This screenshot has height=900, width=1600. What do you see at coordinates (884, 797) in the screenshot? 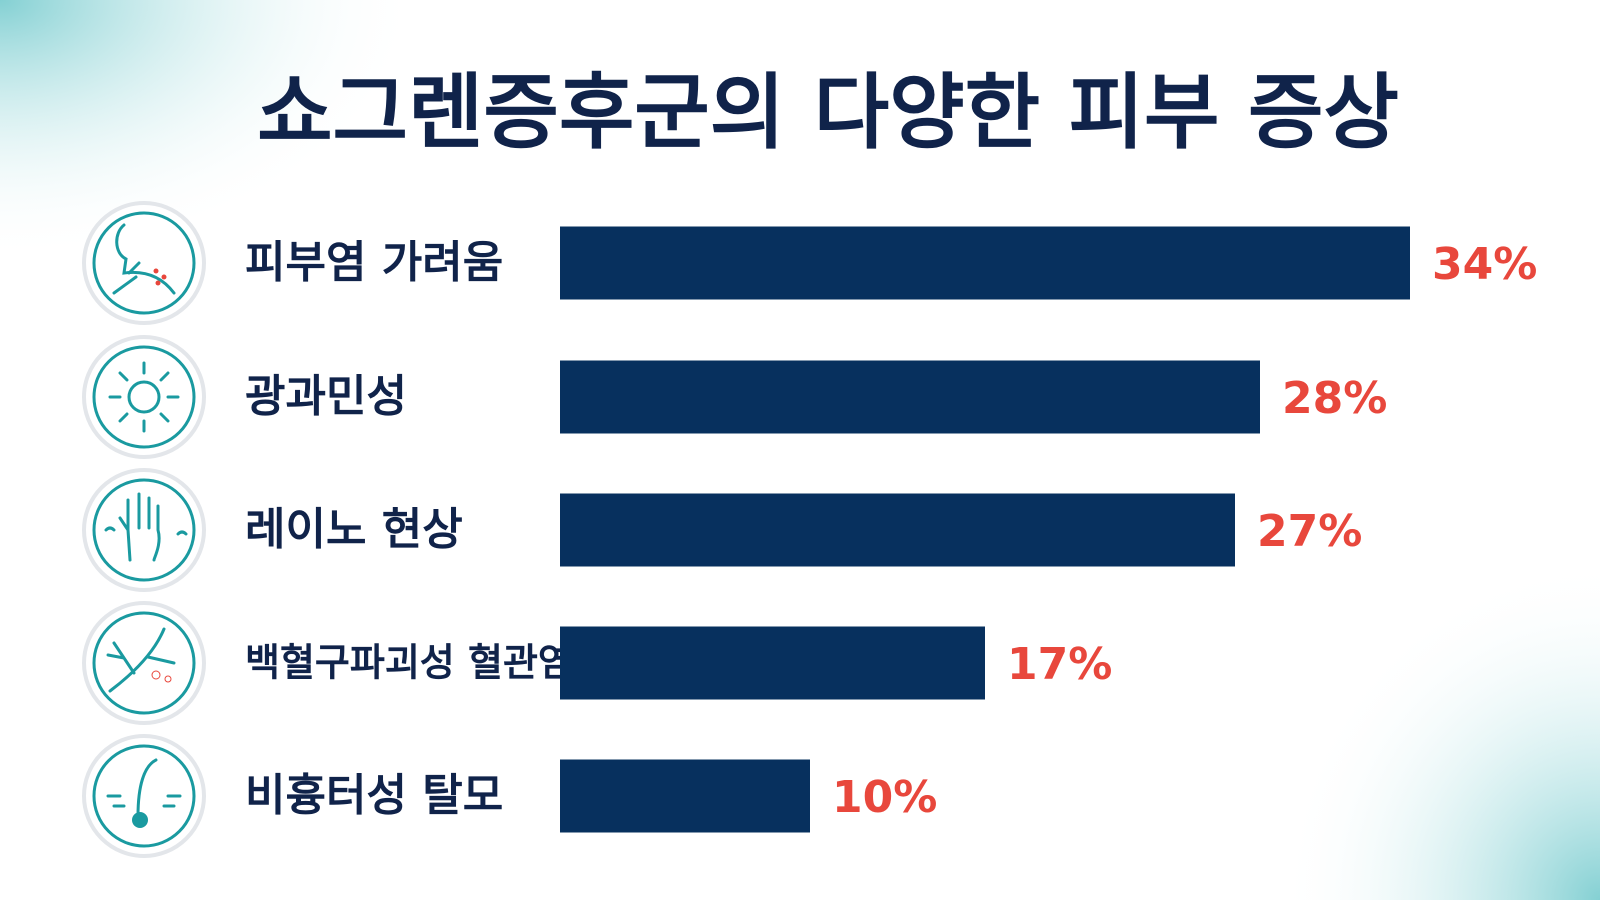
I see `value-label: 10%` at bounding box center [884, 797].